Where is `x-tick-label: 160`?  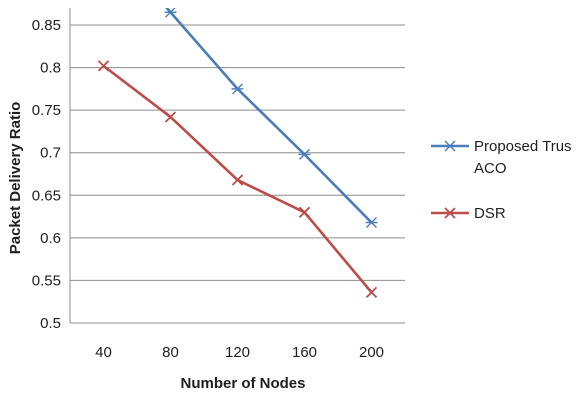 x-tick-label: 160 is located at coordinates (304, 352).